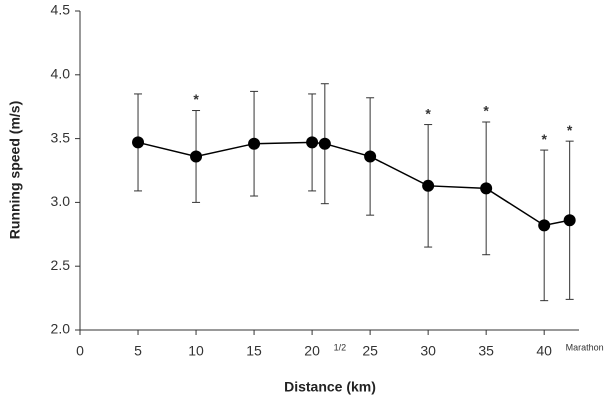 This screenshot has width=610, height=406. I want to click on x-axis-label: Distance (km), so click(330, 387).